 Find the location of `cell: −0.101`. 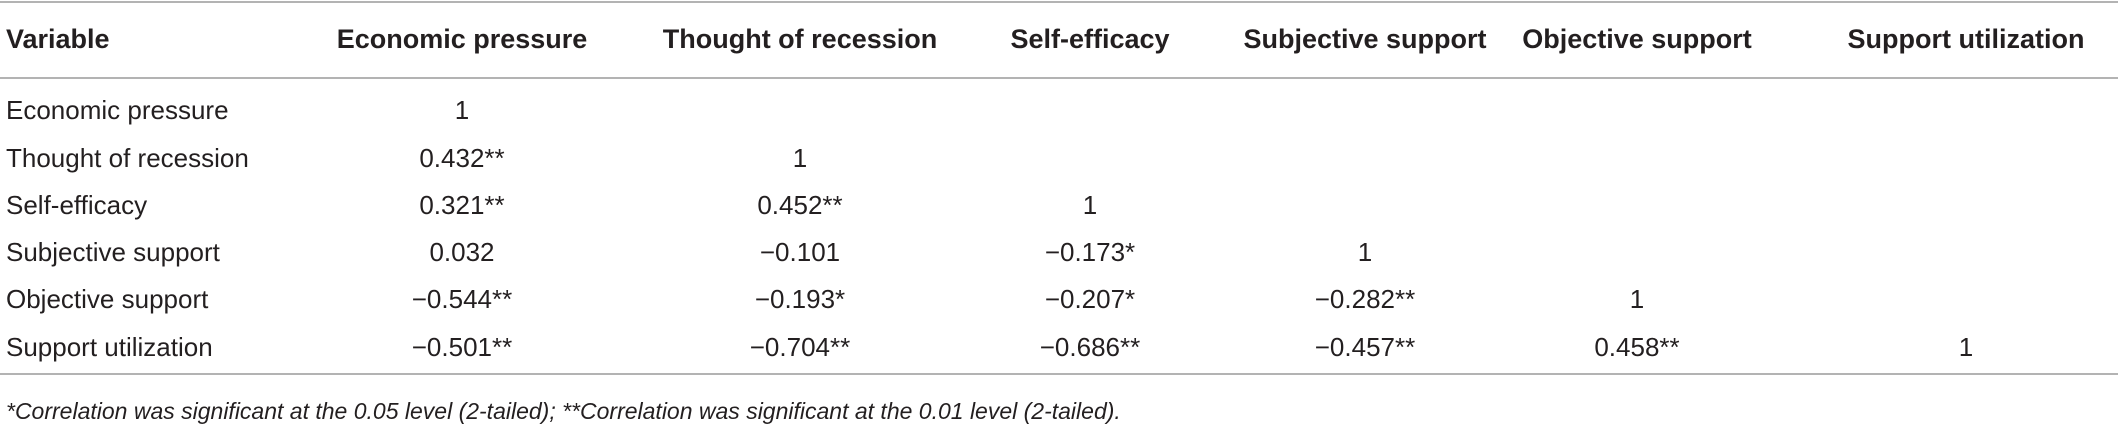

cell: −0.101 is located at coordinates (800, 252).